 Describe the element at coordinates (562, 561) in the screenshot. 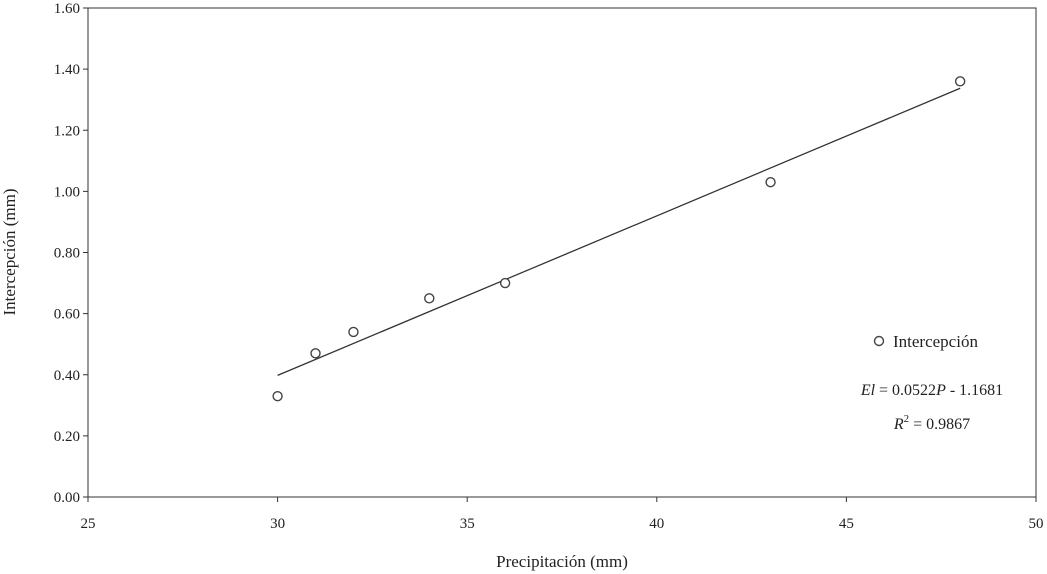

I see `x-axis-title: Precipitación (mm)` at that location.